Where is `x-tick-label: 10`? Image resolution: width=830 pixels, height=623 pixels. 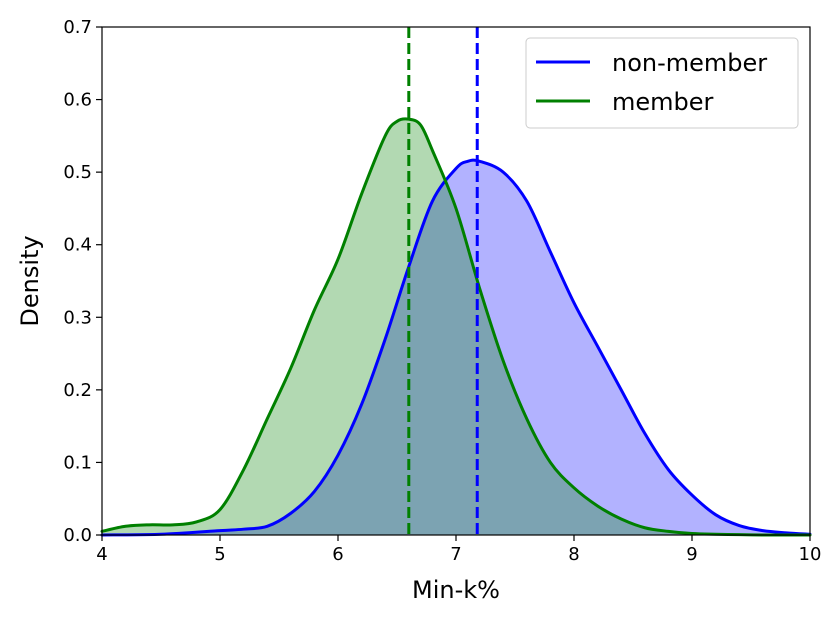
x-tick-label: 10 is located at coordinates (810, 554).